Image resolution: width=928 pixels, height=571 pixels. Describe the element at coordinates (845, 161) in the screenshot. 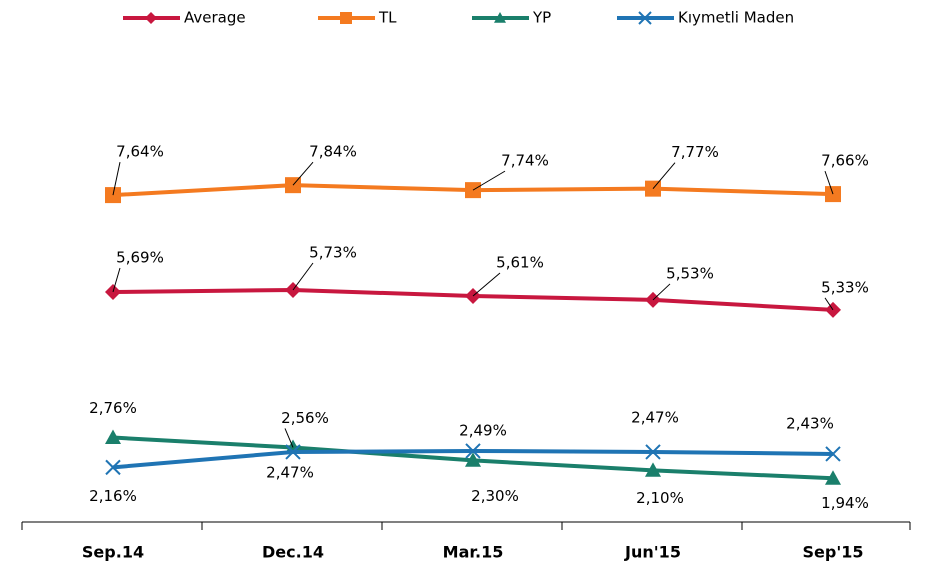

I see `data-label: 7,66%` at that location.